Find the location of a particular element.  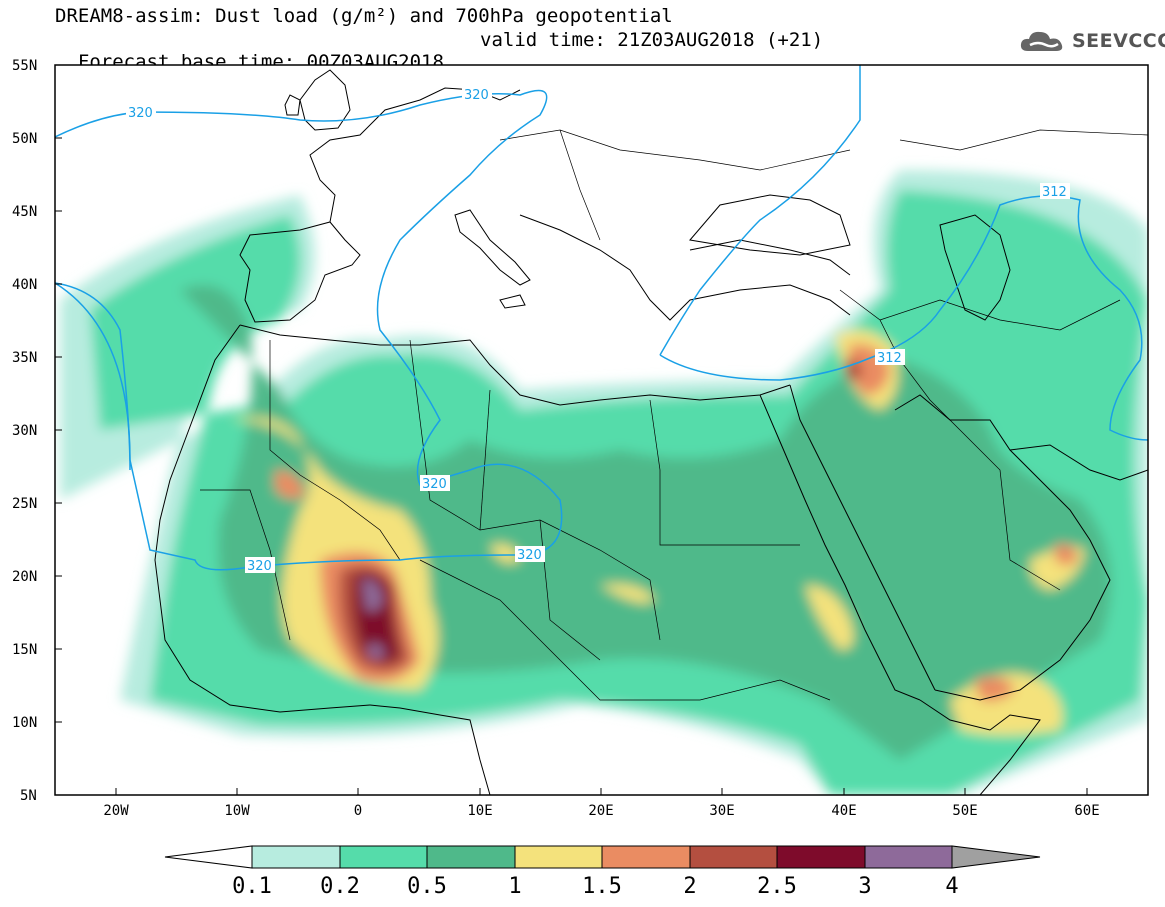

lat-label: 55N is located at coordinates (24, 66).